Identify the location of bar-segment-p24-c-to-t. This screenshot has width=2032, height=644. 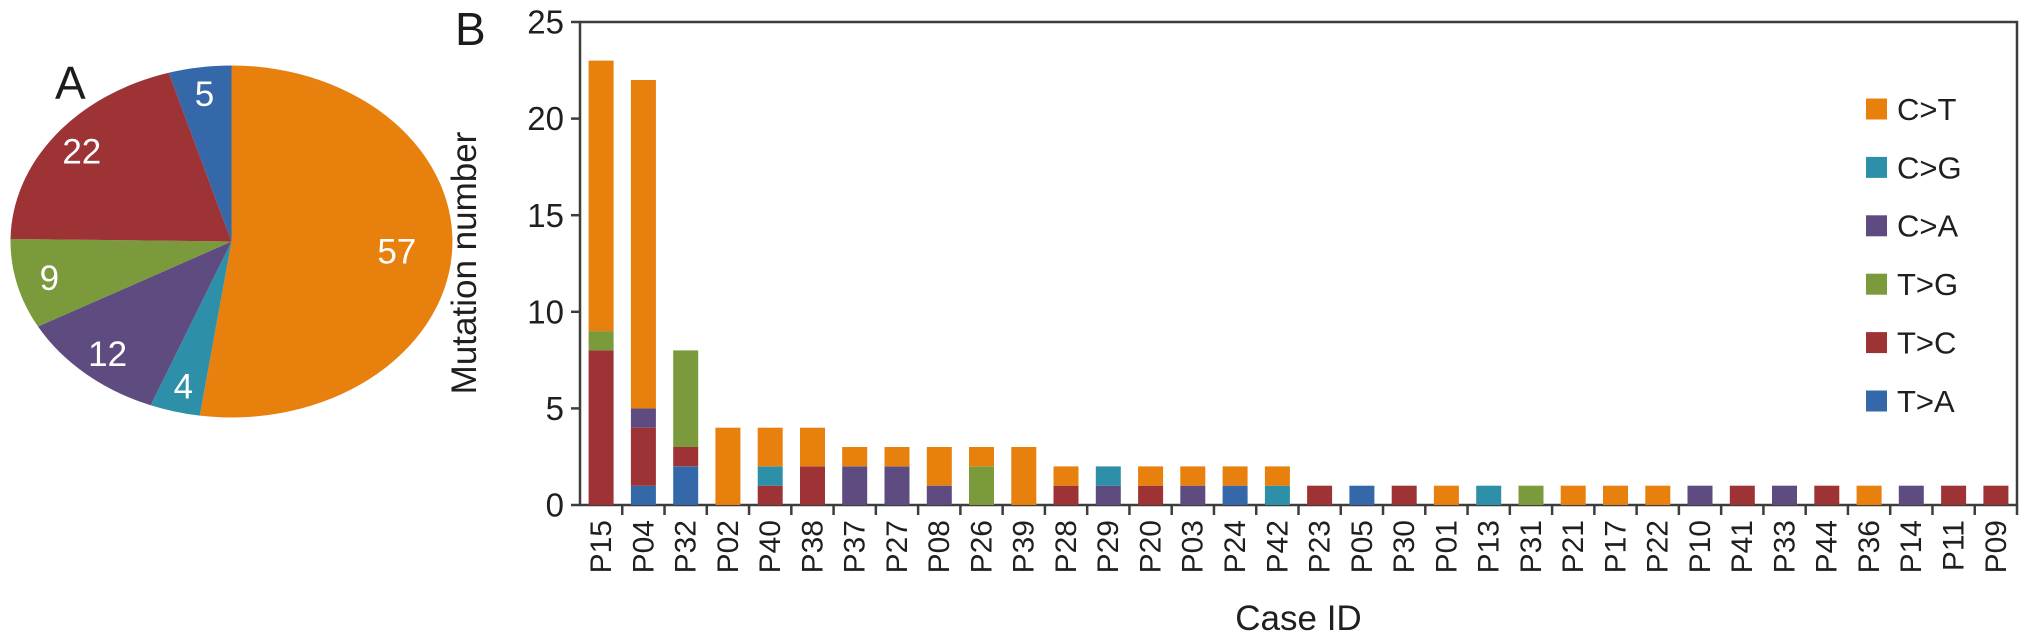
(1235, 476).